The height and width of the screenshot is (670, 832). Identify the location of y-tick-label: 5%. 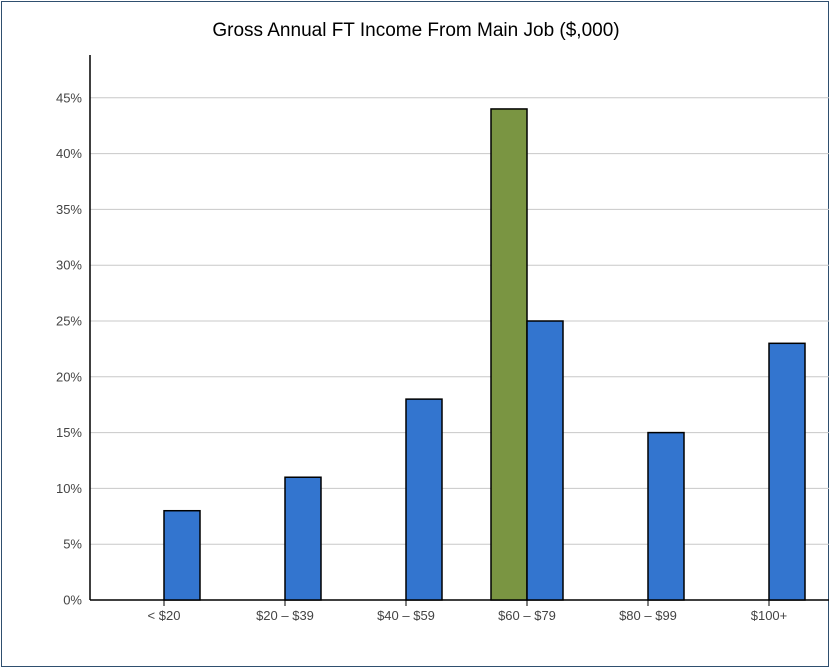
(72, 544).